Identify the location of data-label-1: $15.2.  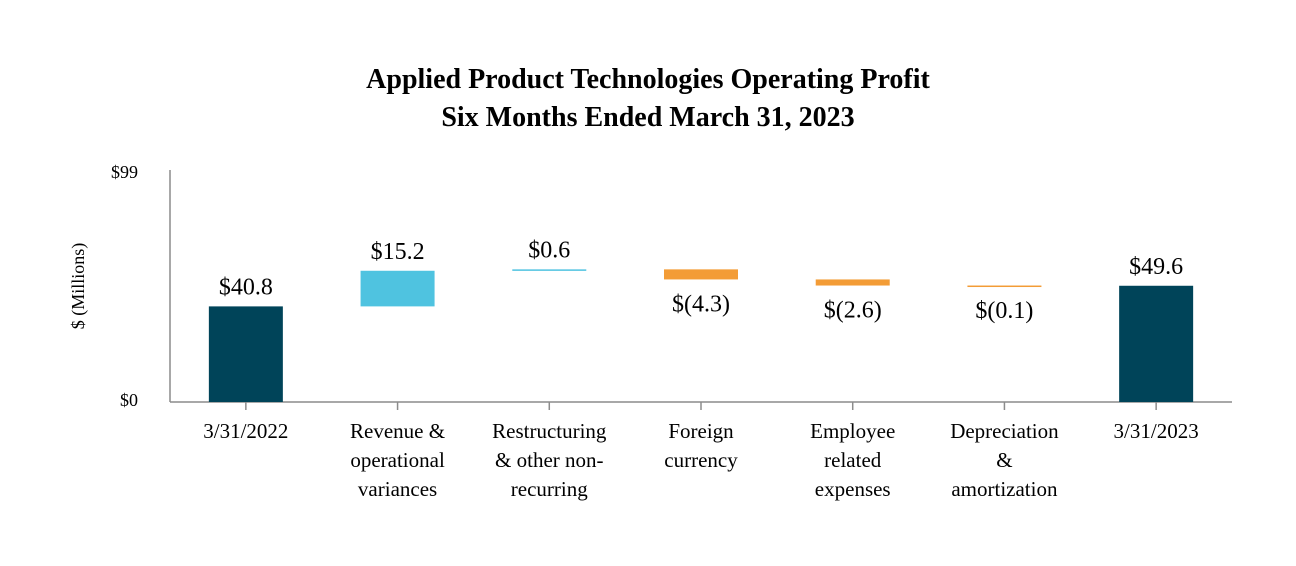
(398, 252).